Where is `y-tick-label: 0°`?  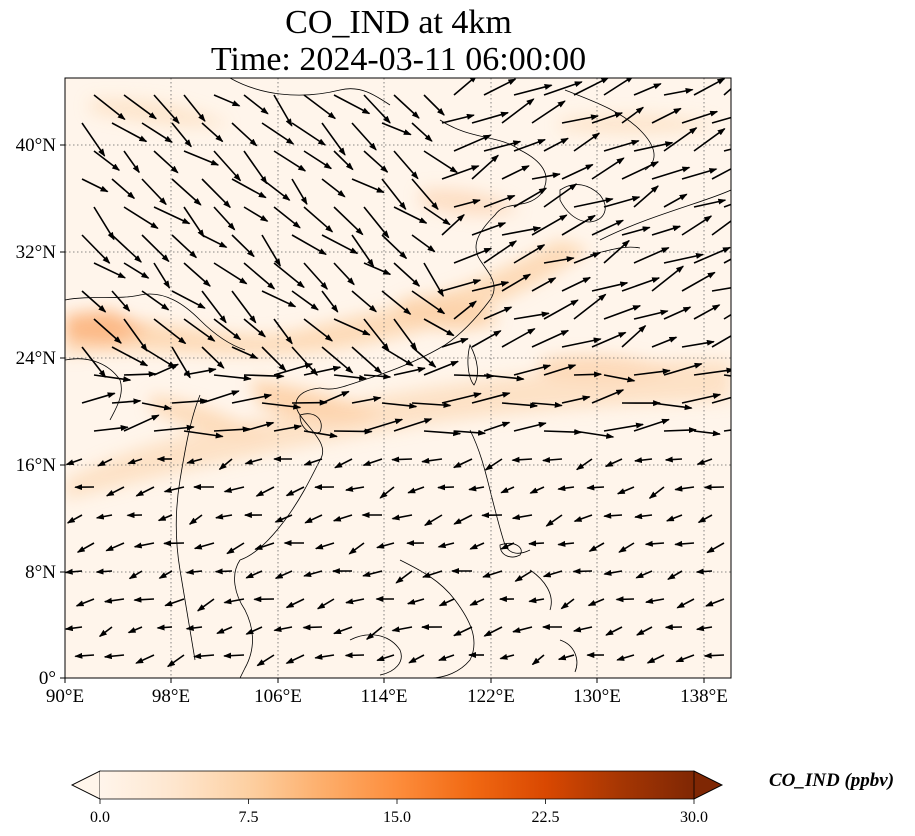
y-tick-label: 0° is located at coordinates (47, 678).